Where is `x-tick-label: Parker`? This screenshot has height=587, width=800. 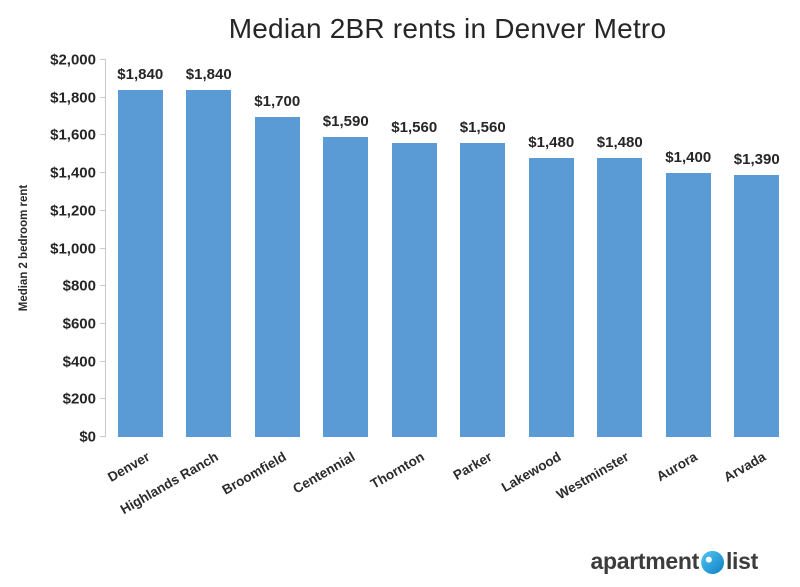
x-tick-label: Parker is located at coordinates (472, 466).